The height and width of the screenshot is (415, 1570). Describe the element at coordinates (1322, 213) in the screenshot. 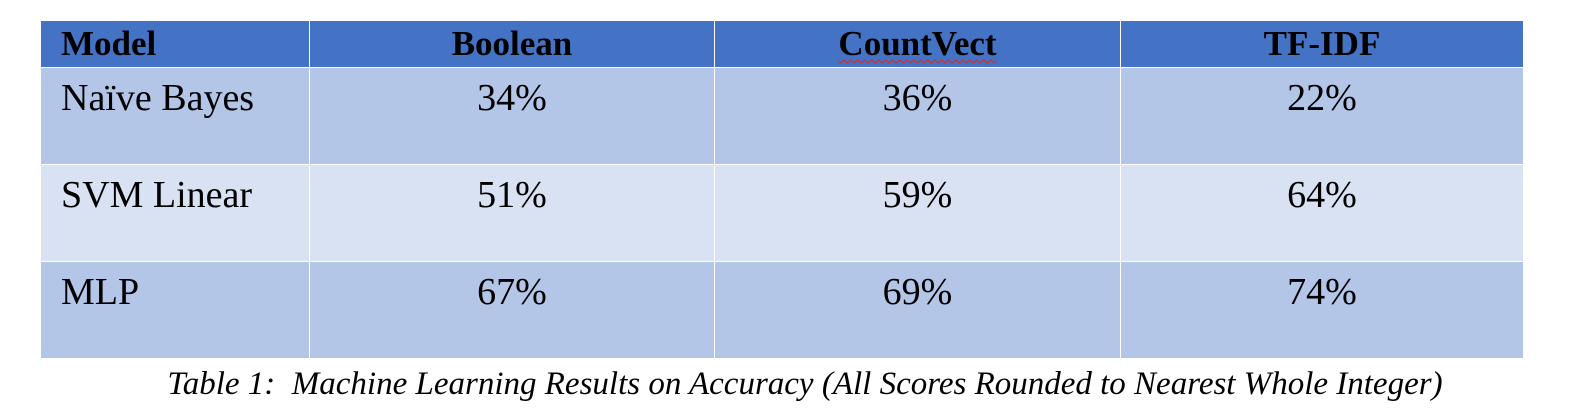

I see `cell-tfidf: 64%` at that location.